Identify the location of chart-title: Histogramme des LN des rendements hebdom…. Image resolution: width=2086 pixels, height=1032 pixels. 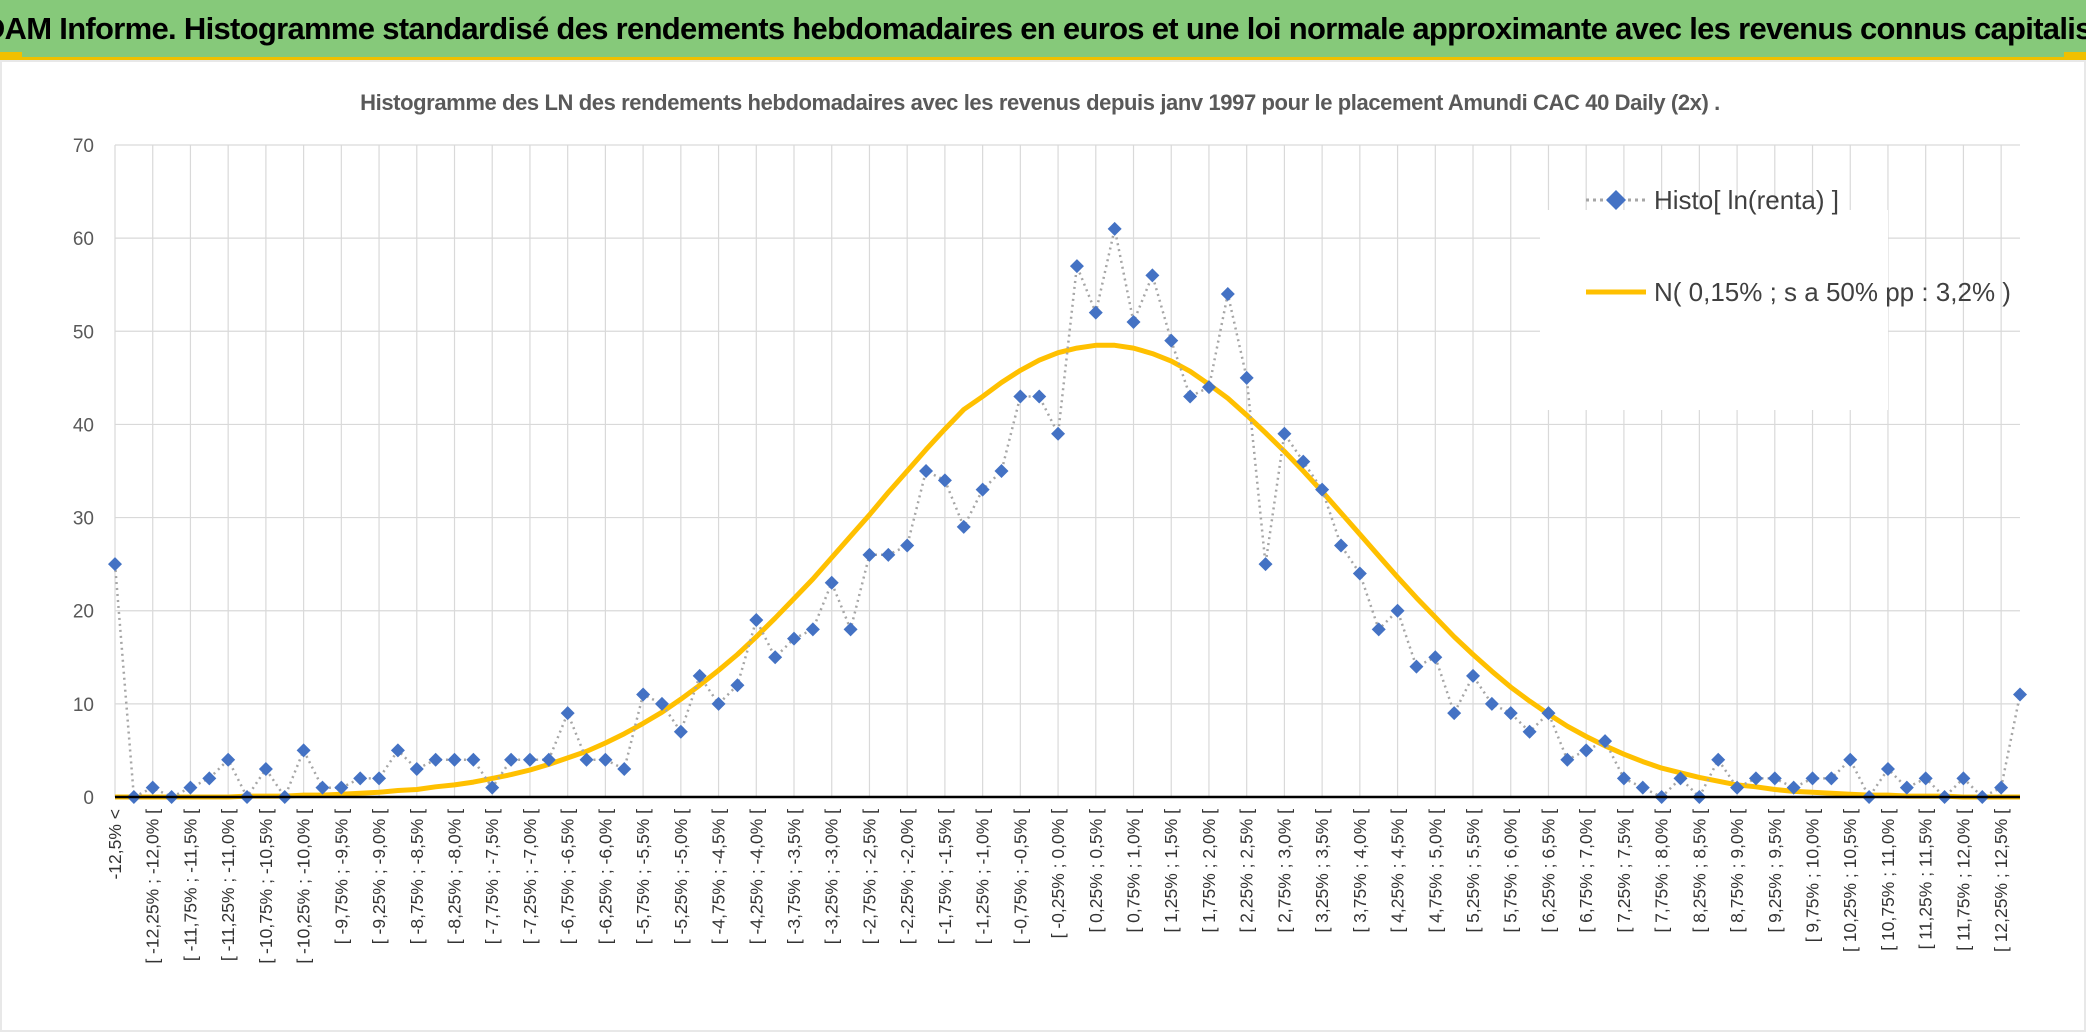
(1040, 102).